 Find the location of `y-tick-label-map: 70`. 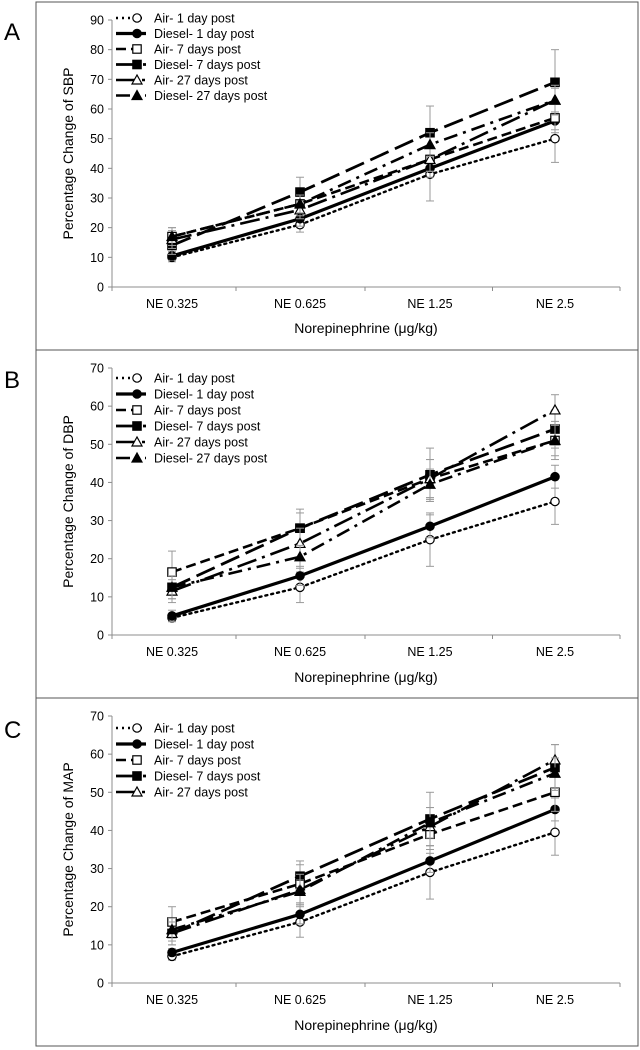

y-tick-label-map: 70 is located at coordinates (97, 717).